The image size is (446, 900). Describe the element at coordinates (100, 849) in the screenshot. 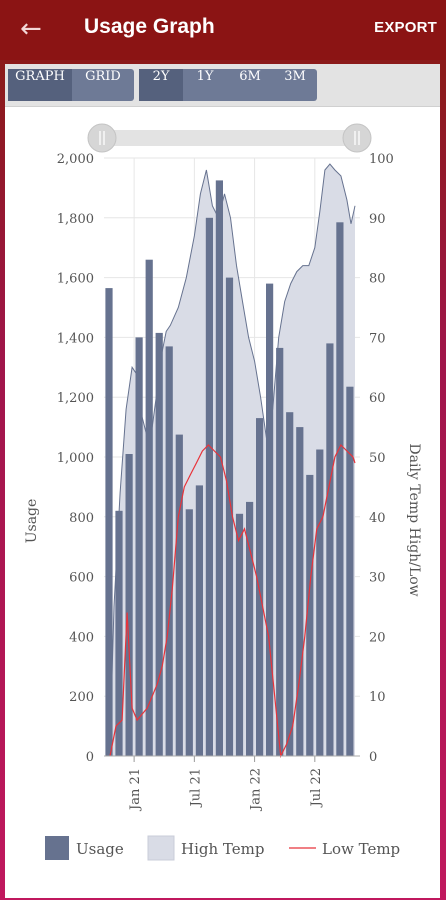

I see `legend-label-usage: Usage` at that location.